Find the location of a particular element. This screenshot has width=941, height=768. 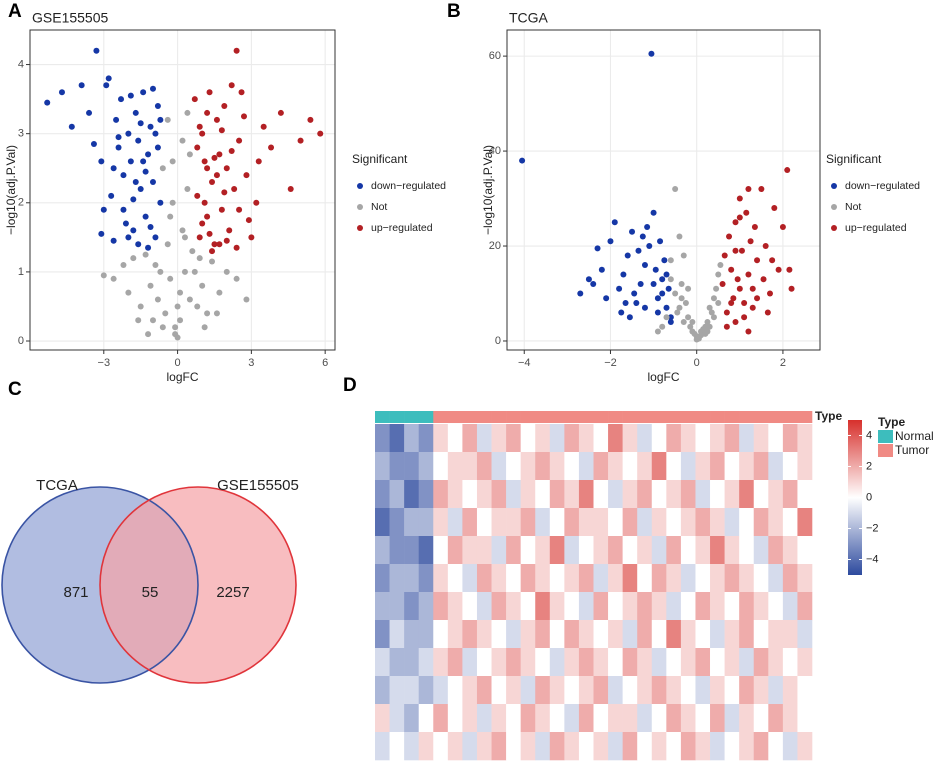

set-label: TCGA is located at coordinates (57, 485).